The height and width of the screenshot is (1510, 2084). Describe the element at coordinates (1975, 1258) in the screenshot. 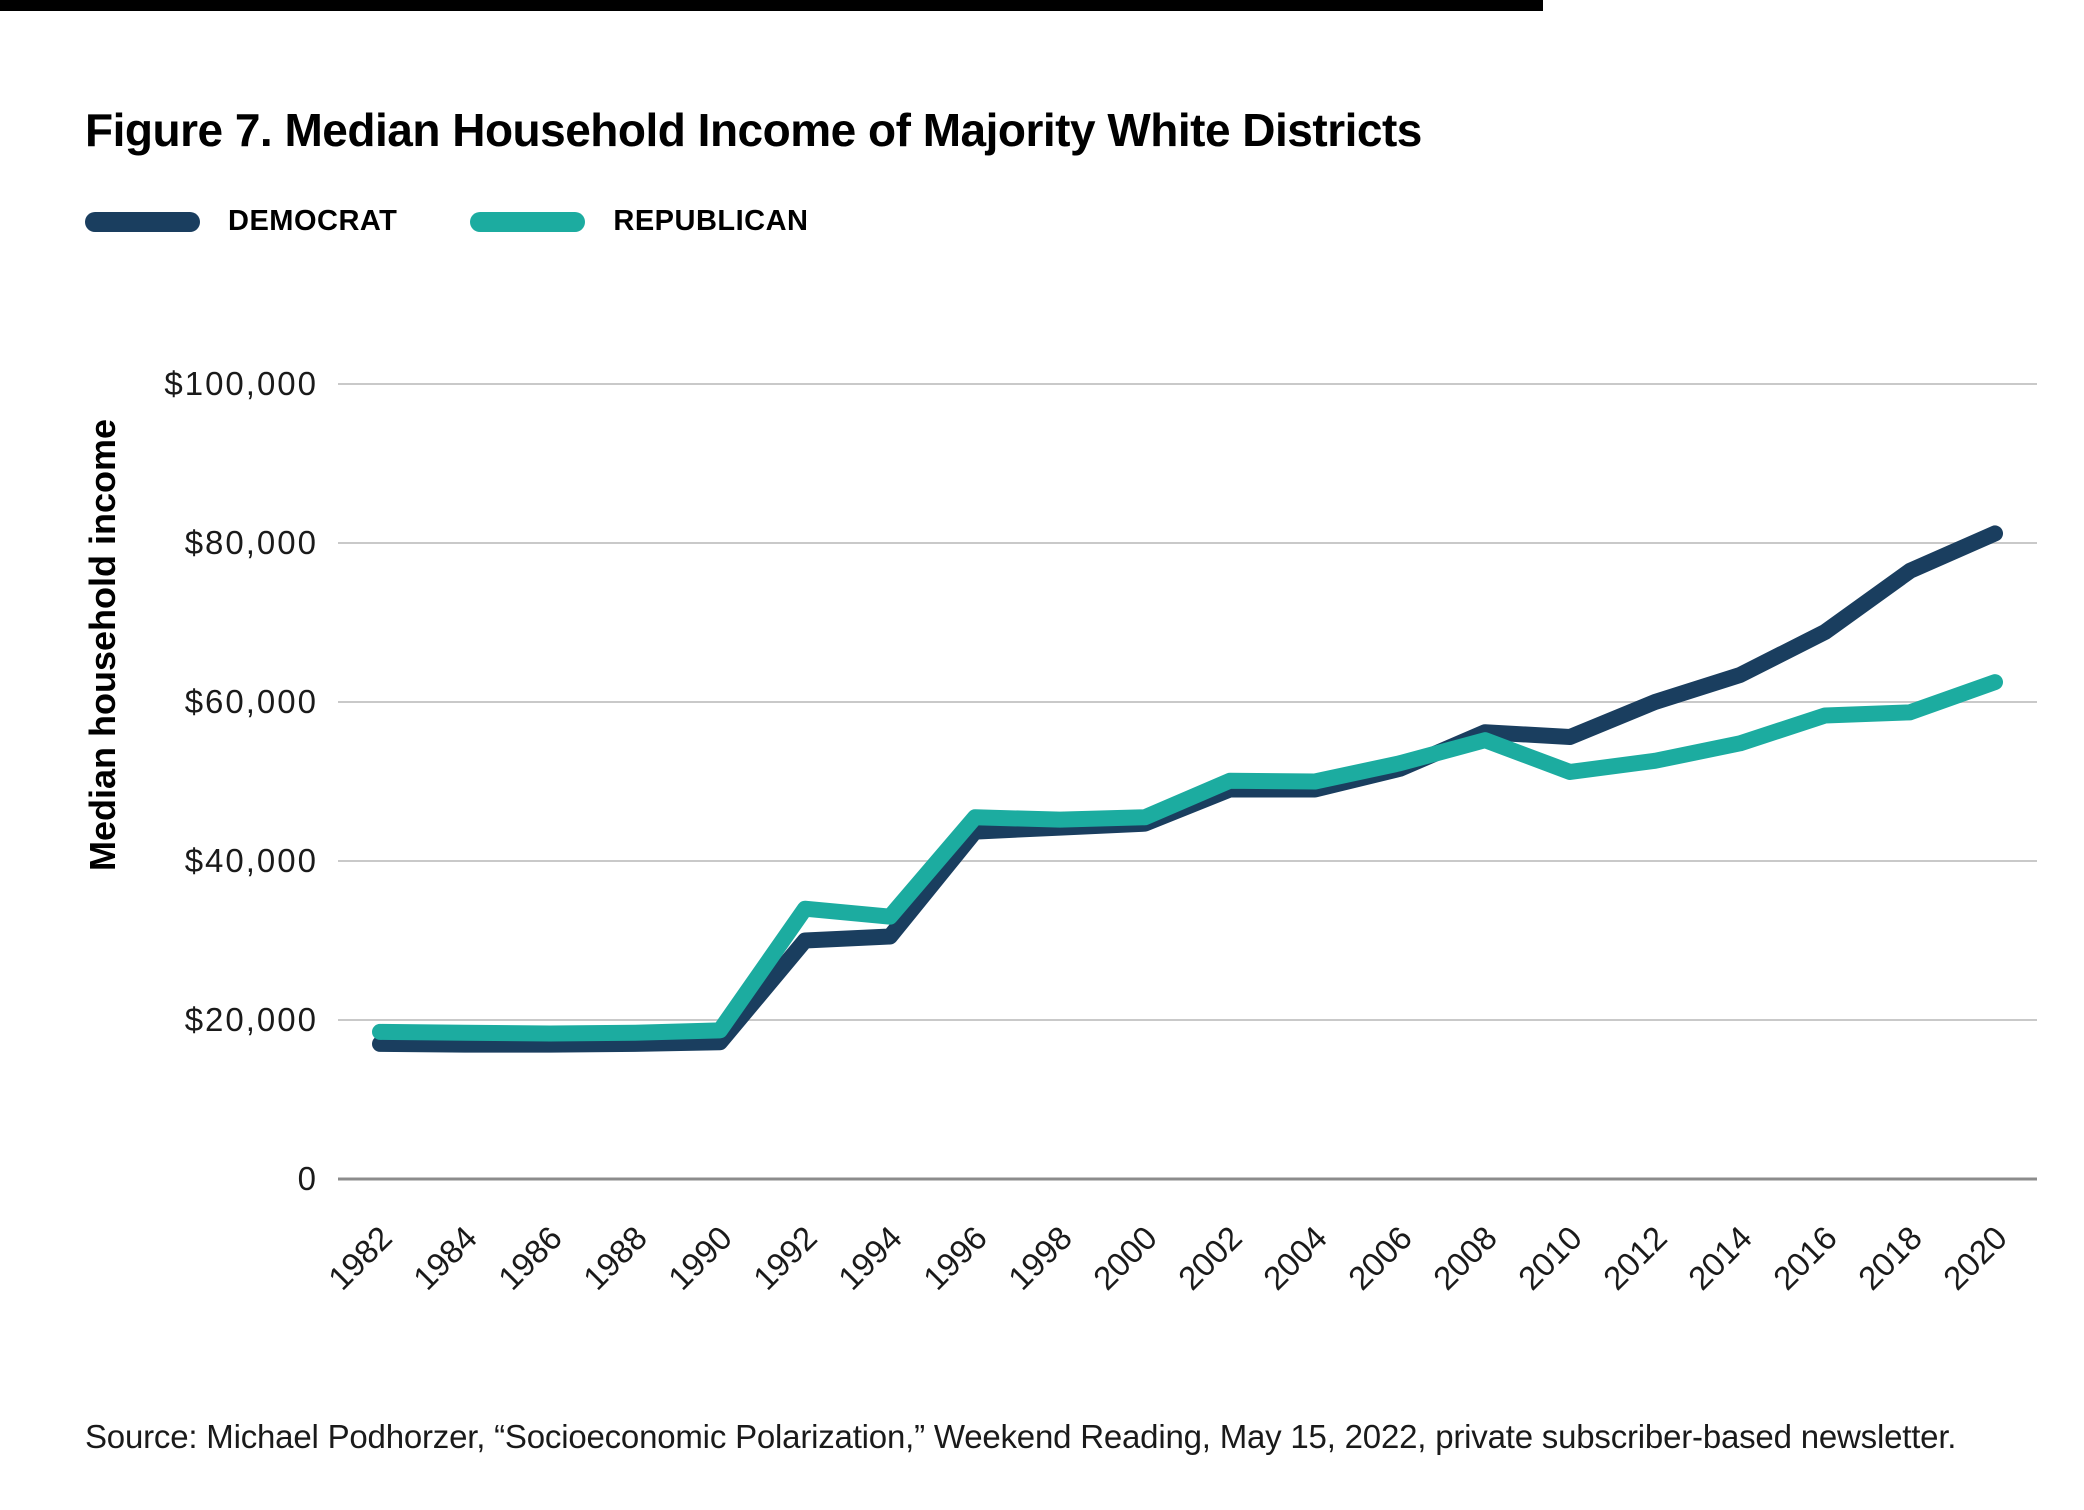

I see `x-tick-label: 2020` at that location.